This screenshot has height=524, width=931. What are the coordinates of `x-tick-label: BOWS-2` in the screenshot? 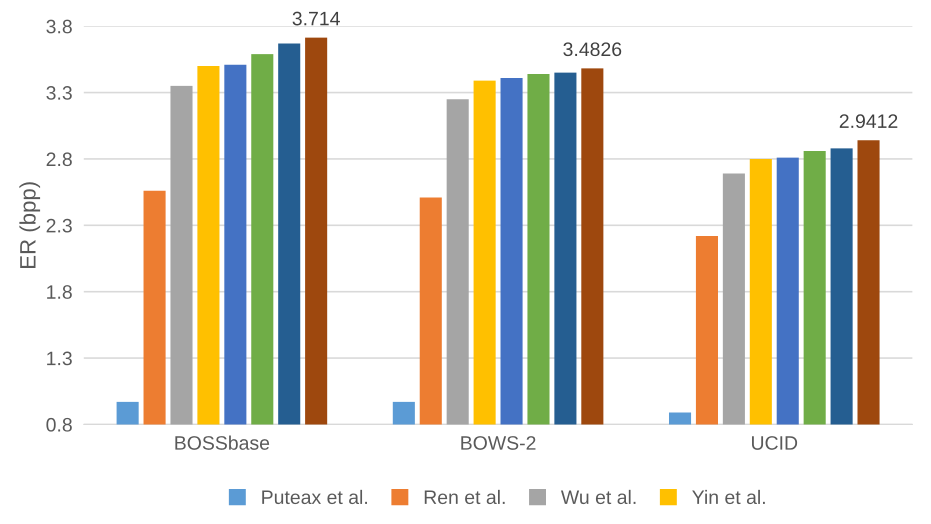 It's located at (498, 443).